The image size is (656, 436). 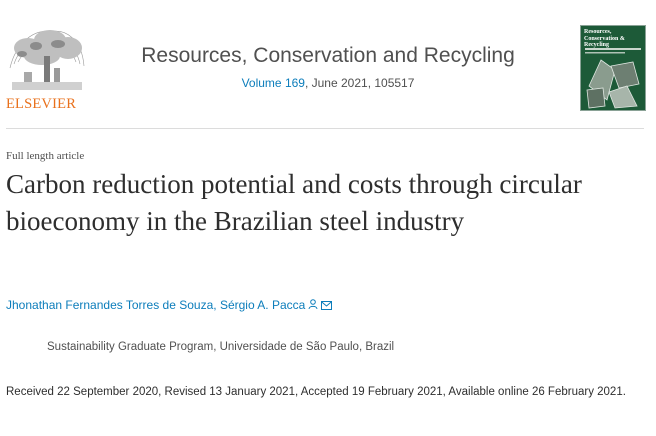 What do you see at coordinates (262, 305) in the screenshot?
I see `author-link: Sérgio A. Pacca` at bounding box center [262, 305].